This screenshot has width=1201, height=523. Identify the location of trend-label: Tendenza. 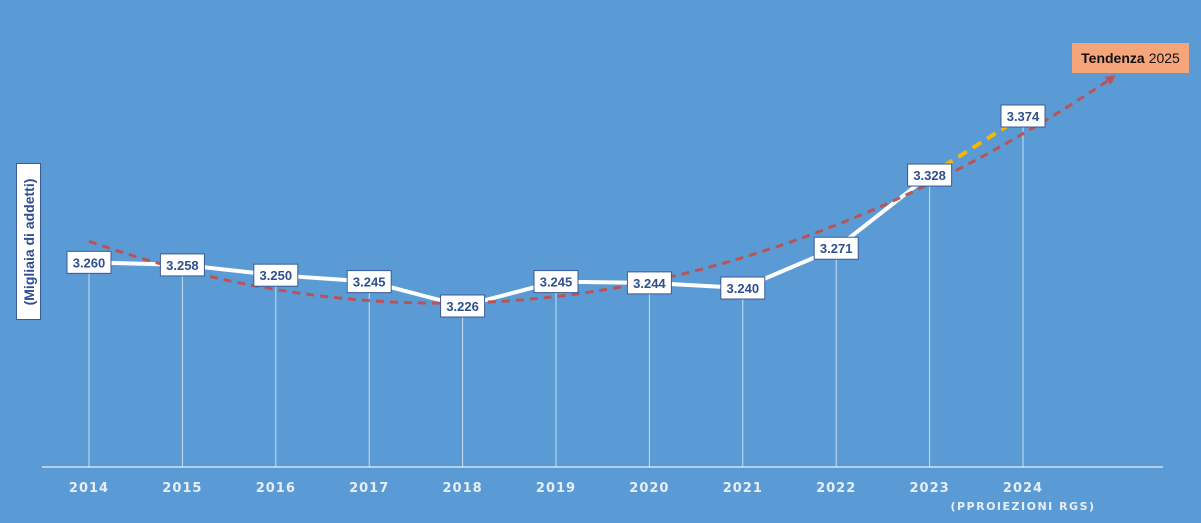
(1113, 58).